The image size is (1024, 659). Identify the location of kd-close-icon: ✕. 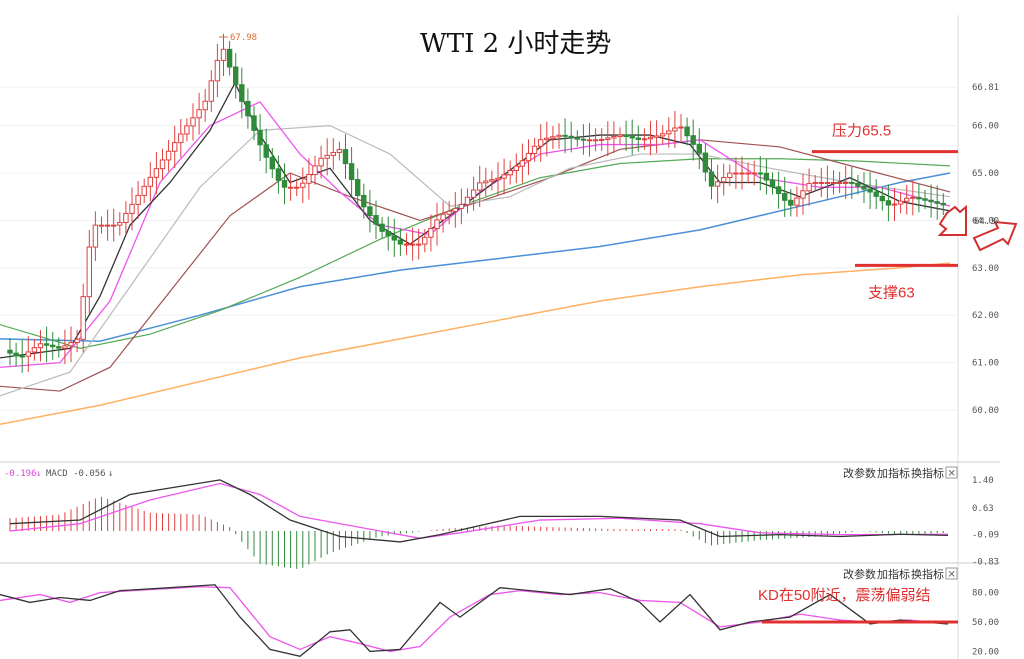
(952, 575).